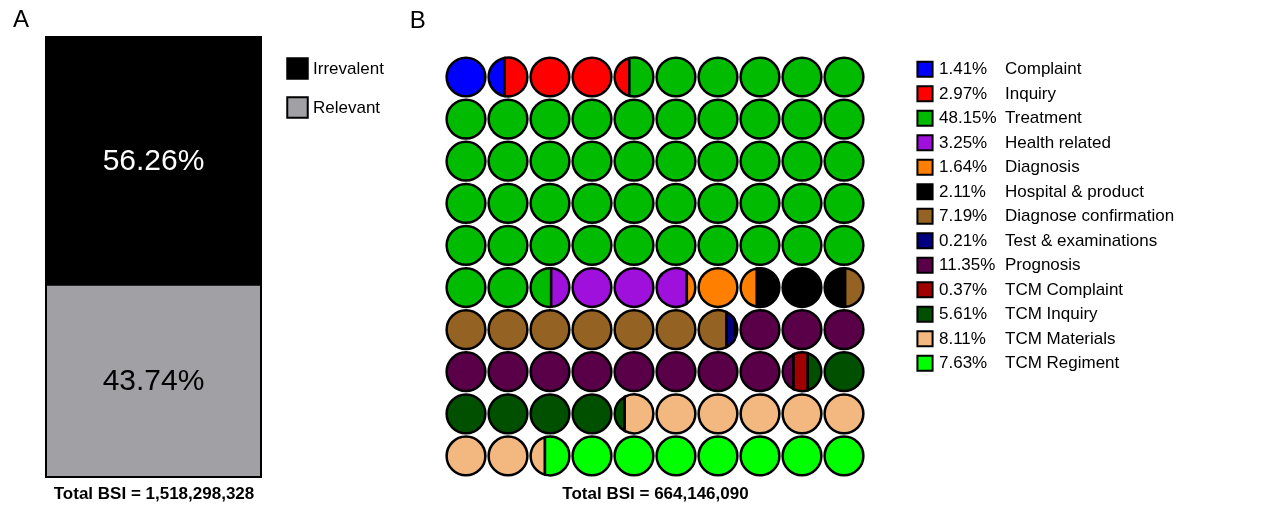  Describe the element at coordinates (1062, 363) in the screenshot. I see `category-label: TCM Regiment` at that location.